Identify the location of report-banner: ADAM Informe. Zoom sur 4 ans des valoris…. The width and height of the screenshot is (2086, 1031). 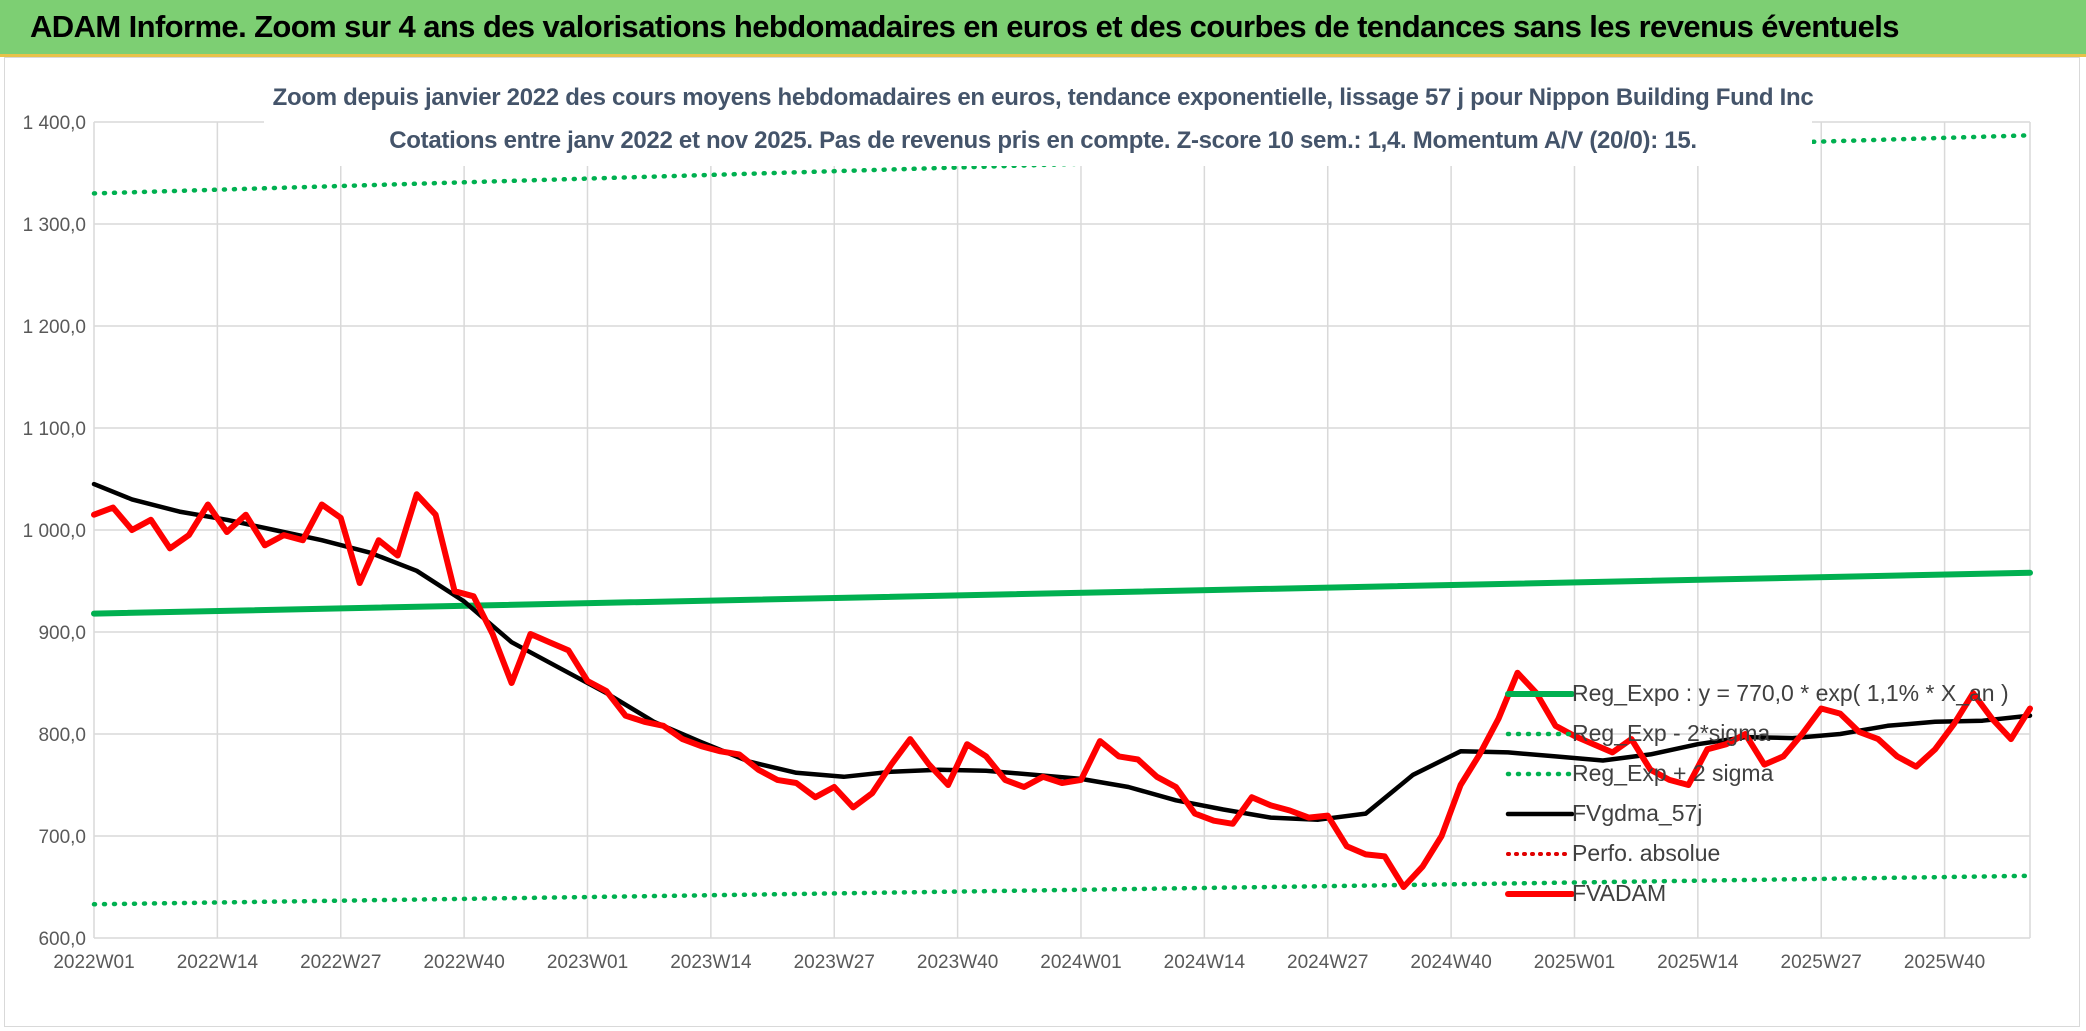
(1043, 28).